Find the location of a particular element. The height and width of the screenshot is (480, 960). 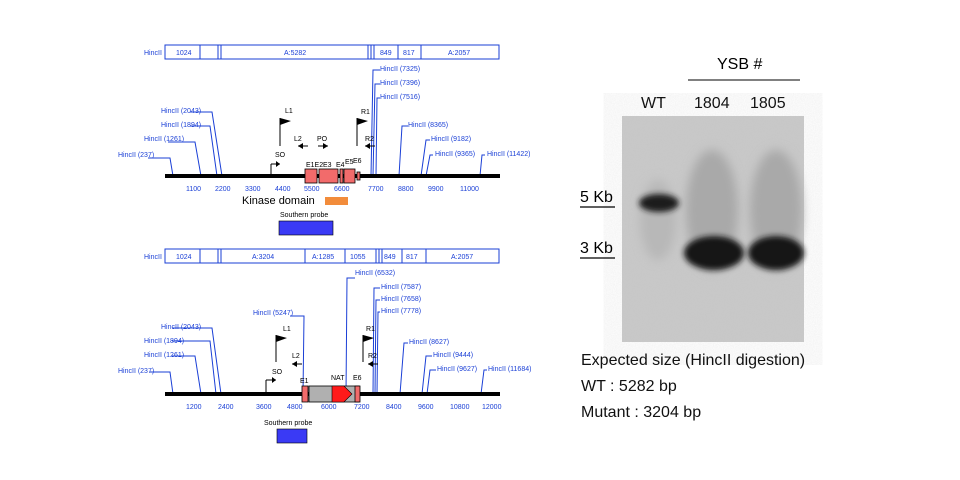

wt-header-seg-3: 849 is located at coordinates (386, 53).